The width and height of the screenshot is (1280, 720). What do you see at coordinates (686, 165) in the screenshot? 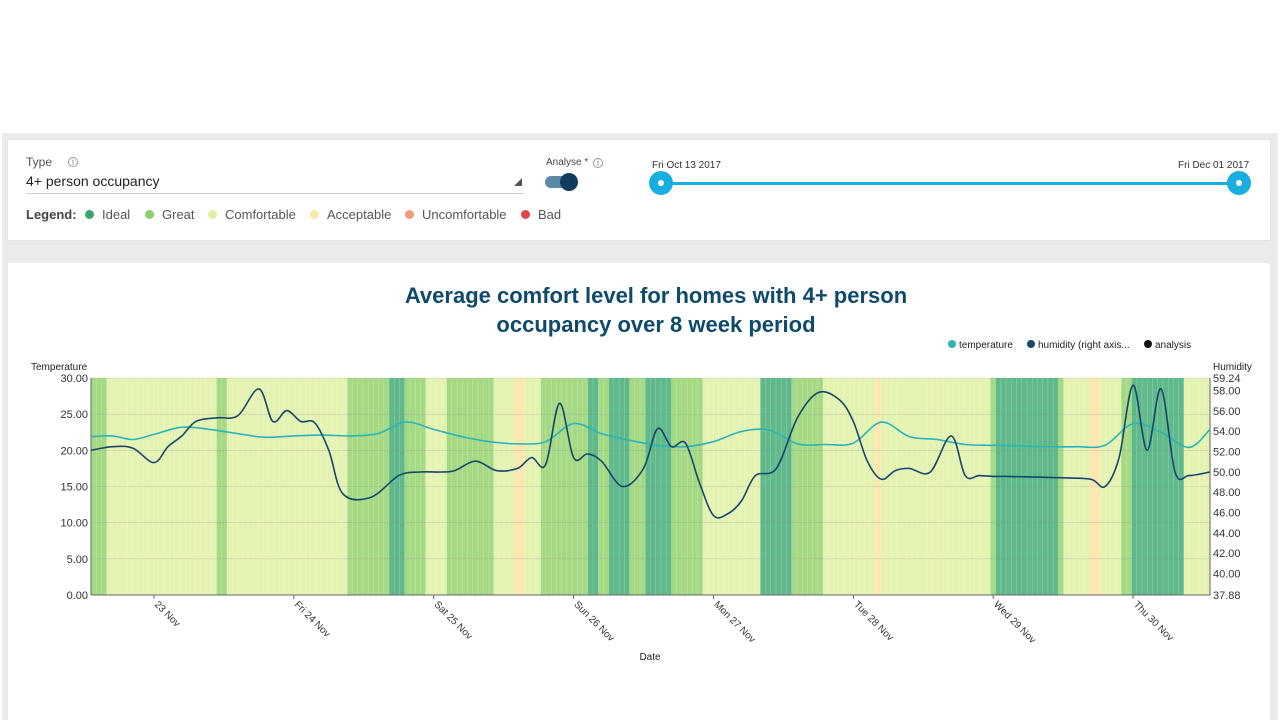
I see `range-start-label: Fri Oct 13 2017` at bounding box center [686, 165].